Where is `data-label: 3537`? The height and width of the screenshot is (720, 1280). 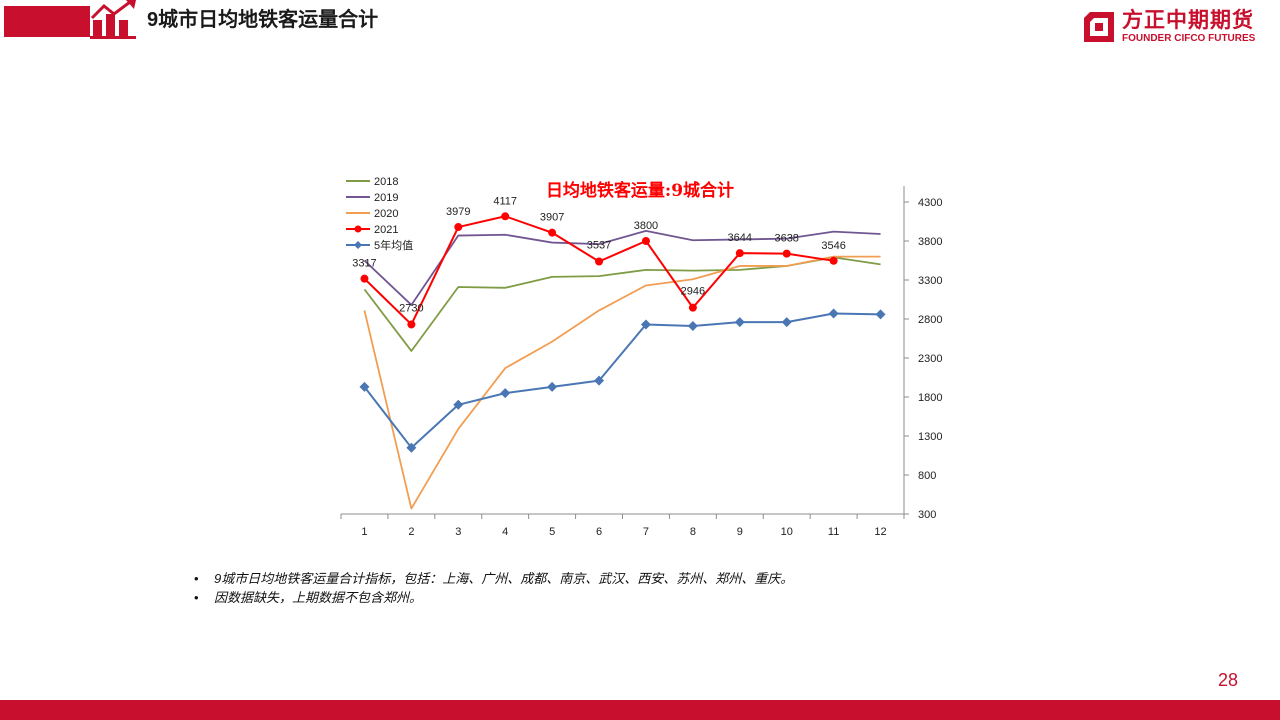 data-label: 3537 is located at coordinates (599, 246).